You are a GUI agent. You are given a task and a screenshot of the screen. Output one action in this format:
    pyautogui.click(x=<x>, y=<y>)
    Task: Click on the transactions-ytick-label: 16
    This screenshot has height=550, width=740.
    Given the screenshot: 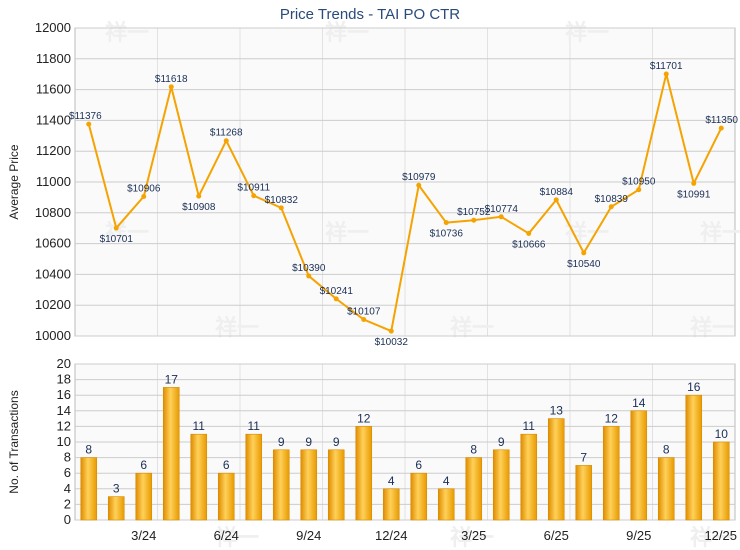 What is the action you would take?
    pyautogui.click(x=64, y=394)
    